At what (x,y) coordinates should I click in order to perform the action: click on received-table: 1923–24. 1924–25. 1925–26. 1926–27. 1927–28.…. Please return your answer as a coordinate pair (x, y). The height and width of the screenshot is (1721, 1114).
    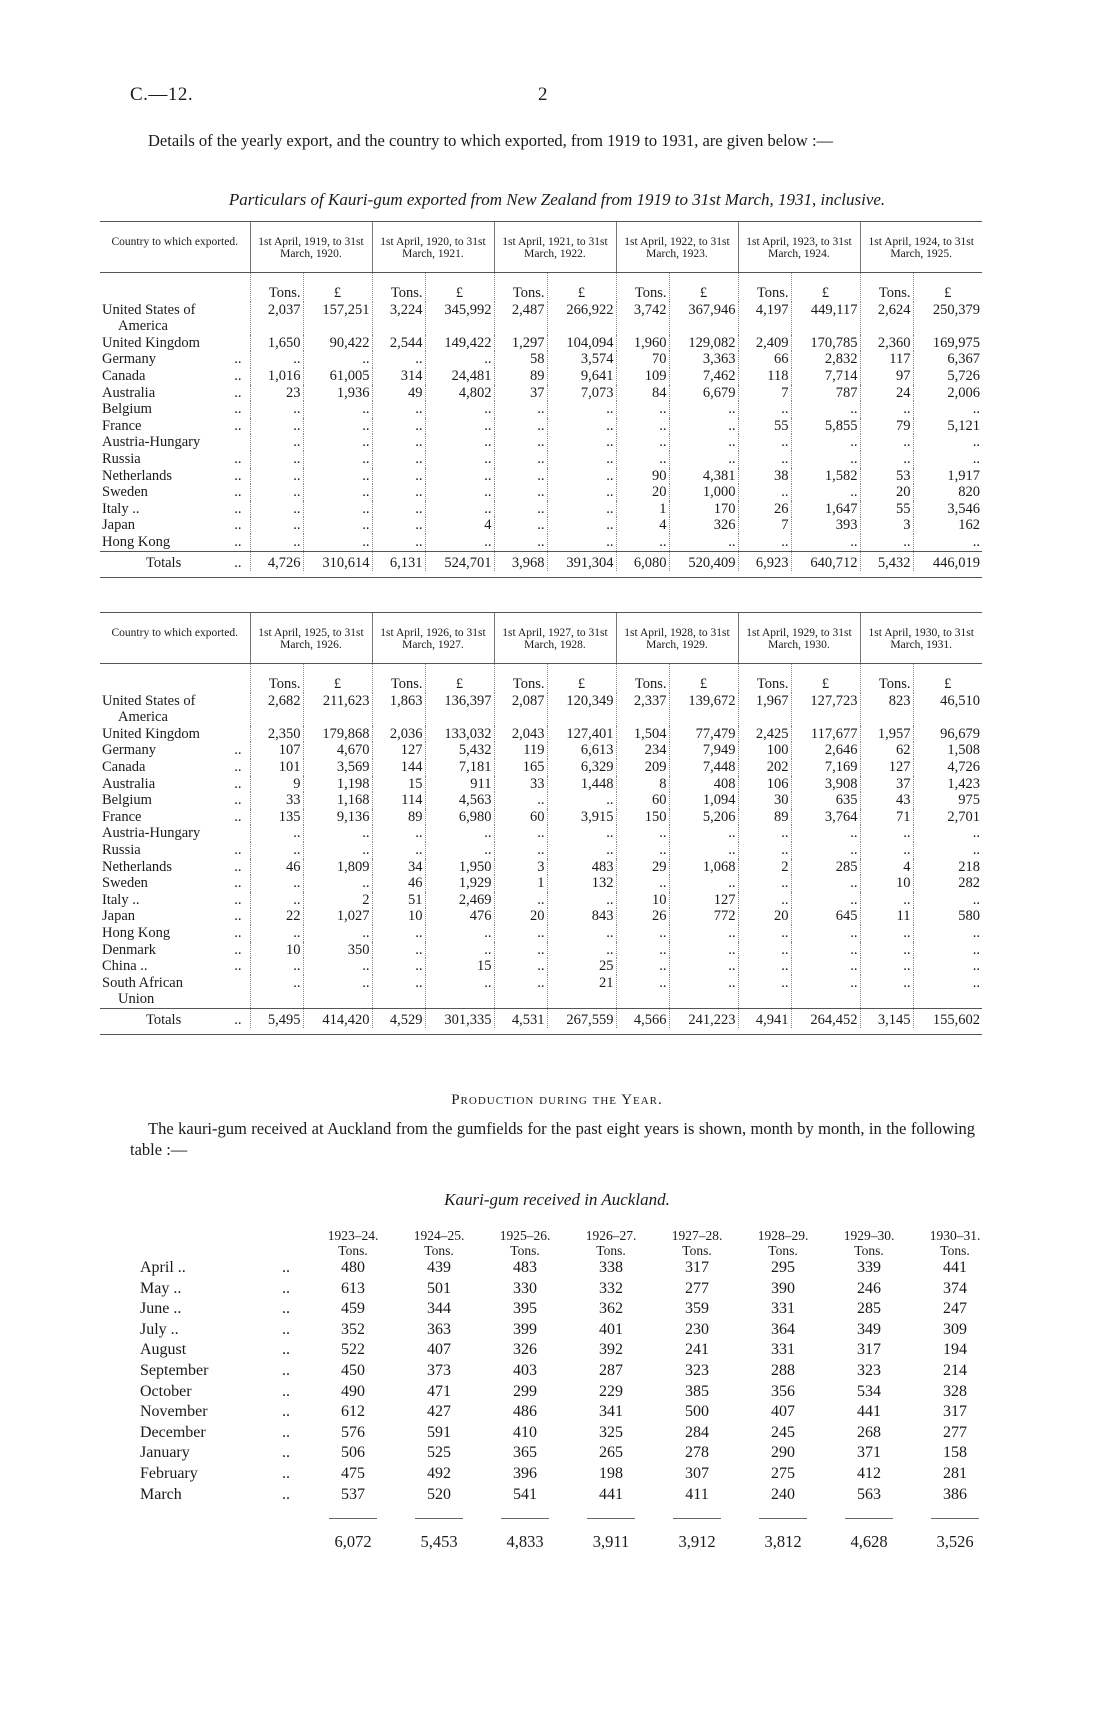
    Looking at the image, I should click on (569, 1390).